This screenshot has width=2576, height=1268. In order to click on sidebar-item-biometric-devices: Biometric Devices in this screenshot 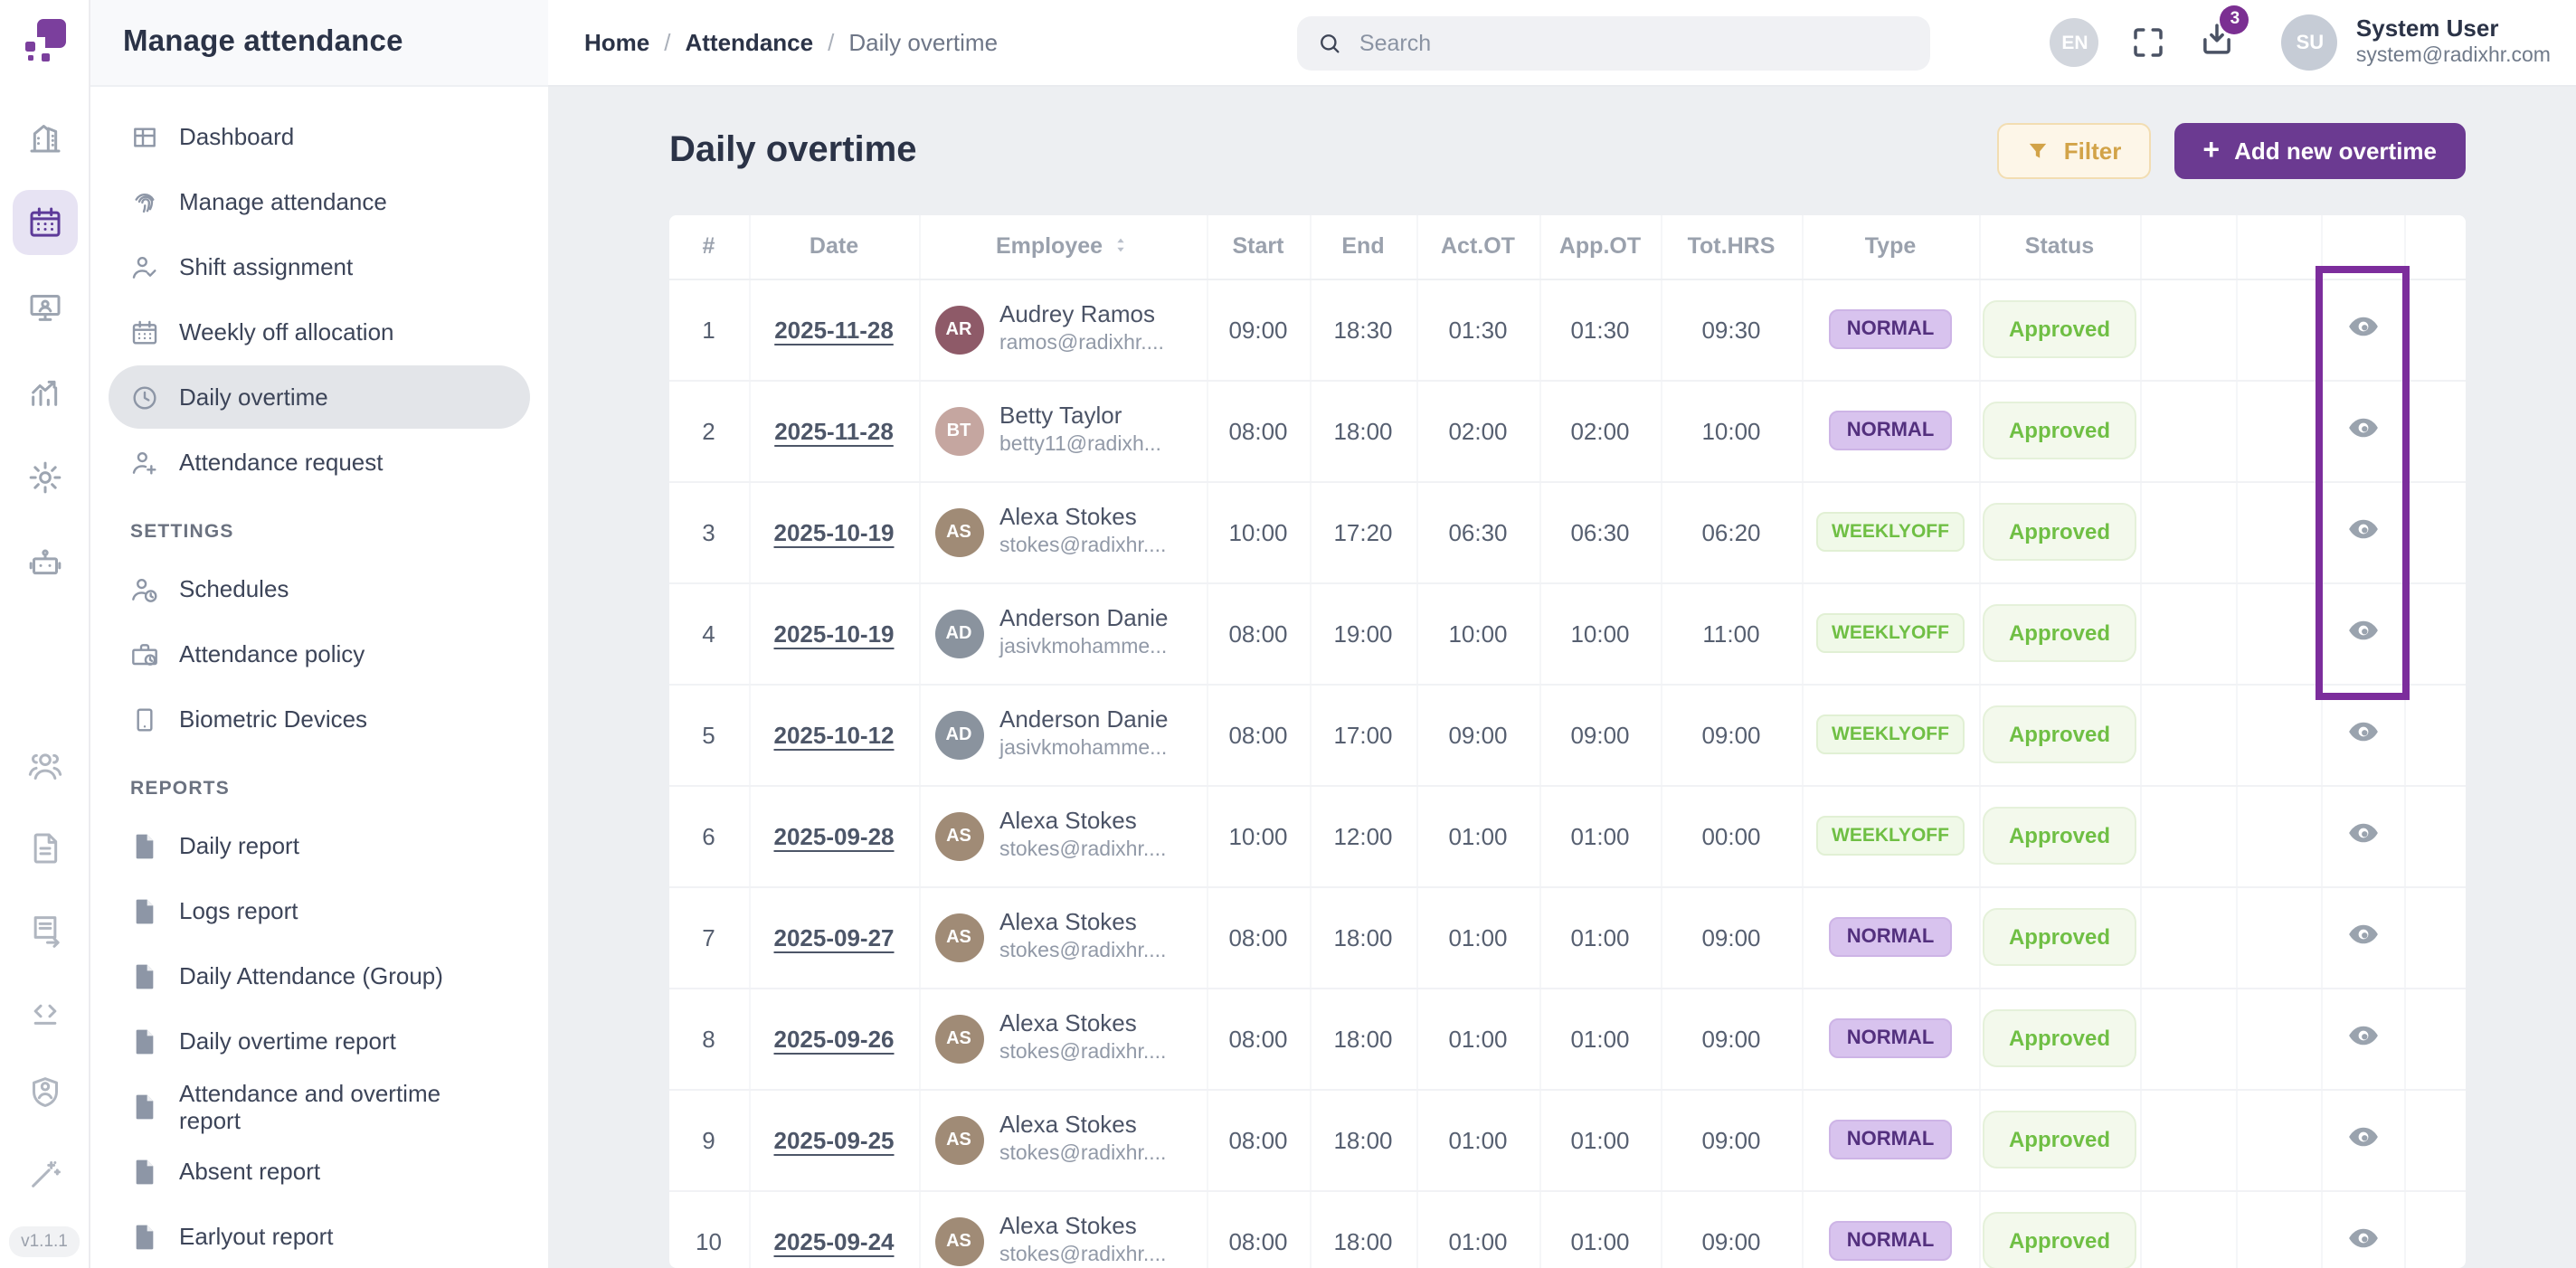, I will do `click(319, 719)`.